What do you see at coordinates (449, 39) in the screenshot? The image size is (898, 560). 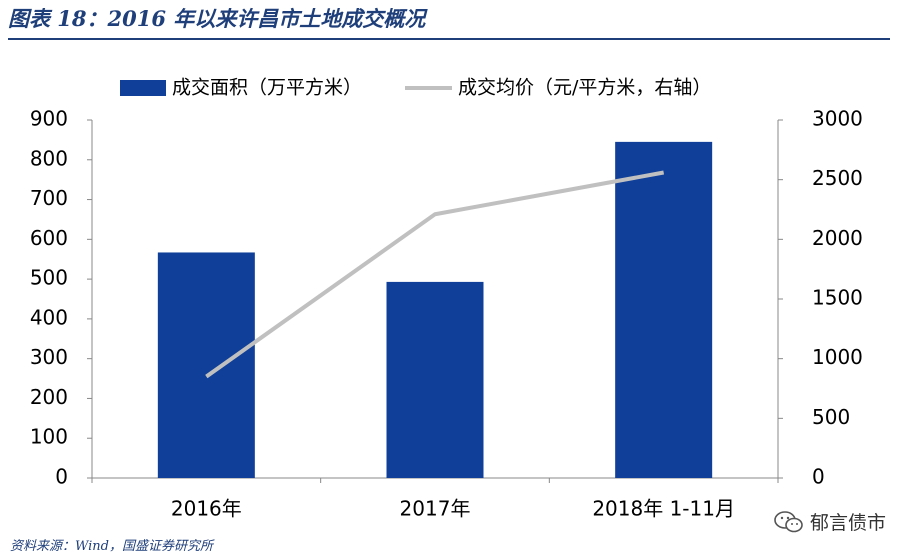 I see `title-divider` at bounding box center [449, 39].